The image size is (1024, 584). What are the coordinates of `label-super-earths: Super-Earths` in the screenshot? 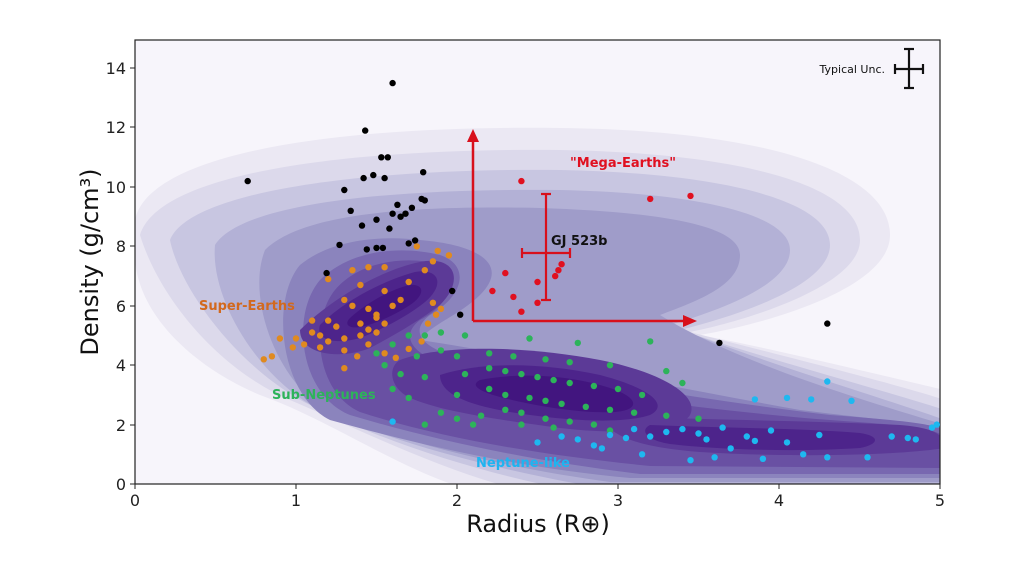 It's located at (247, 306).